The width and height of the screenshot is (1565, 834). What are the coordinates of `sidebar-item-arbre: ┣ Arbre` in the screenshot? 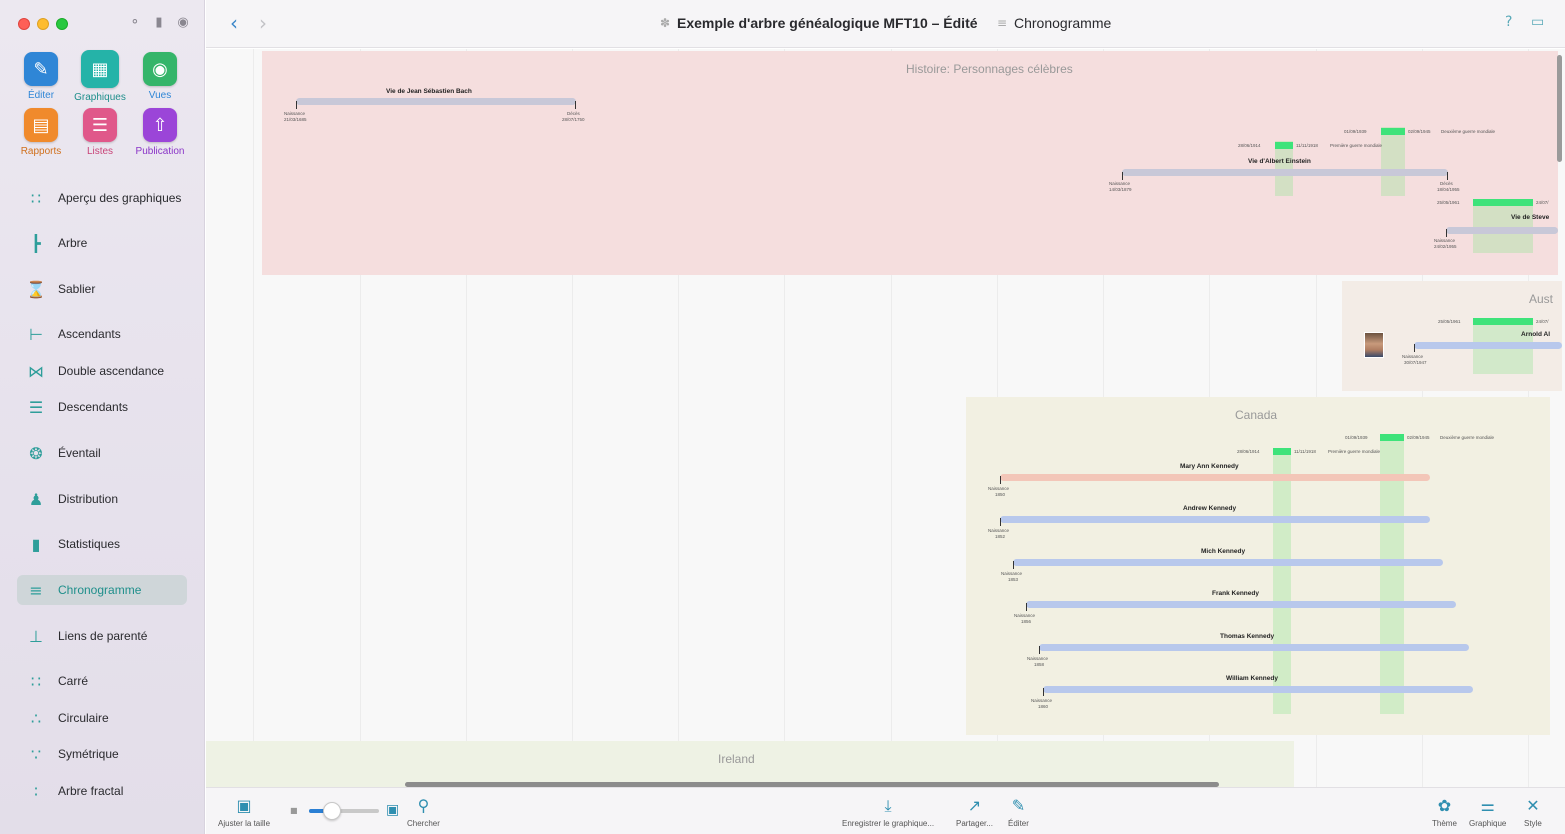 It's located at (102, 243).